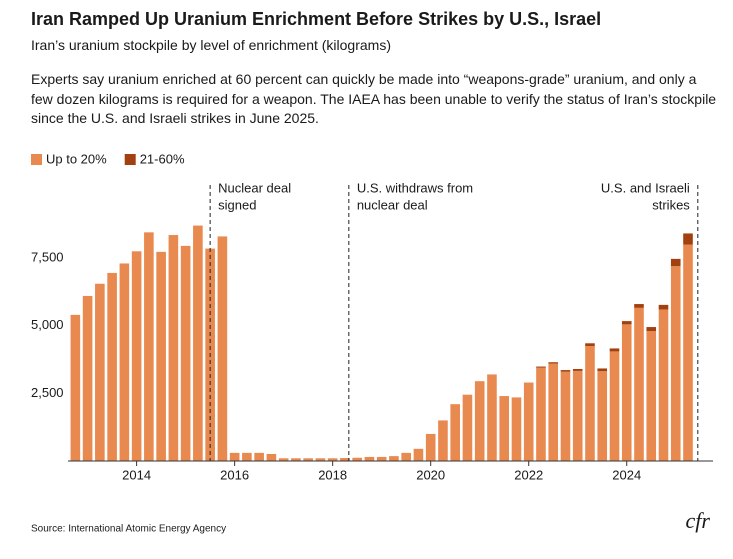 The height and width of the screenshot is (559, 733). What do you see at coordinates (671, 204) in the screenshot?
I see `annotation-text: strikes` at bounding box center [671, 204].